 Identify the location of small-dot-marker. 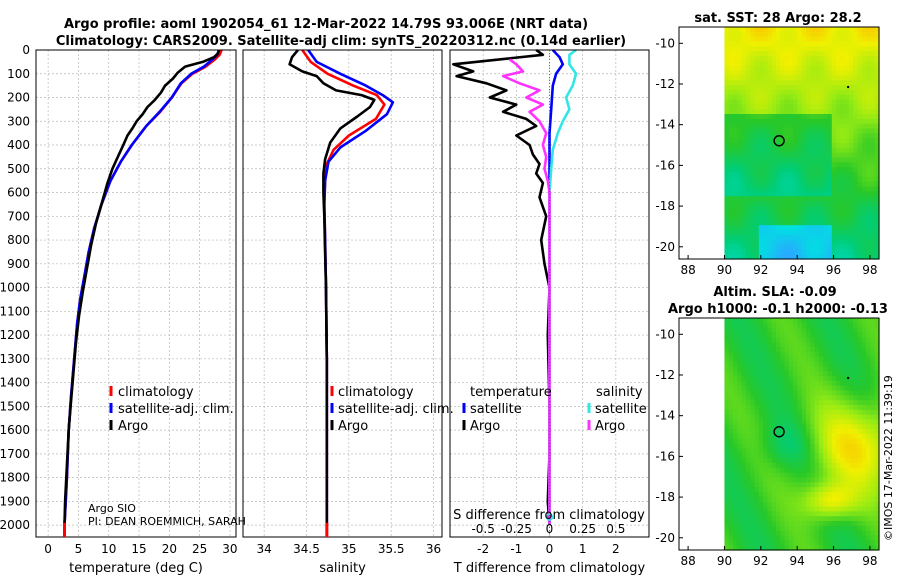
(848, 87).